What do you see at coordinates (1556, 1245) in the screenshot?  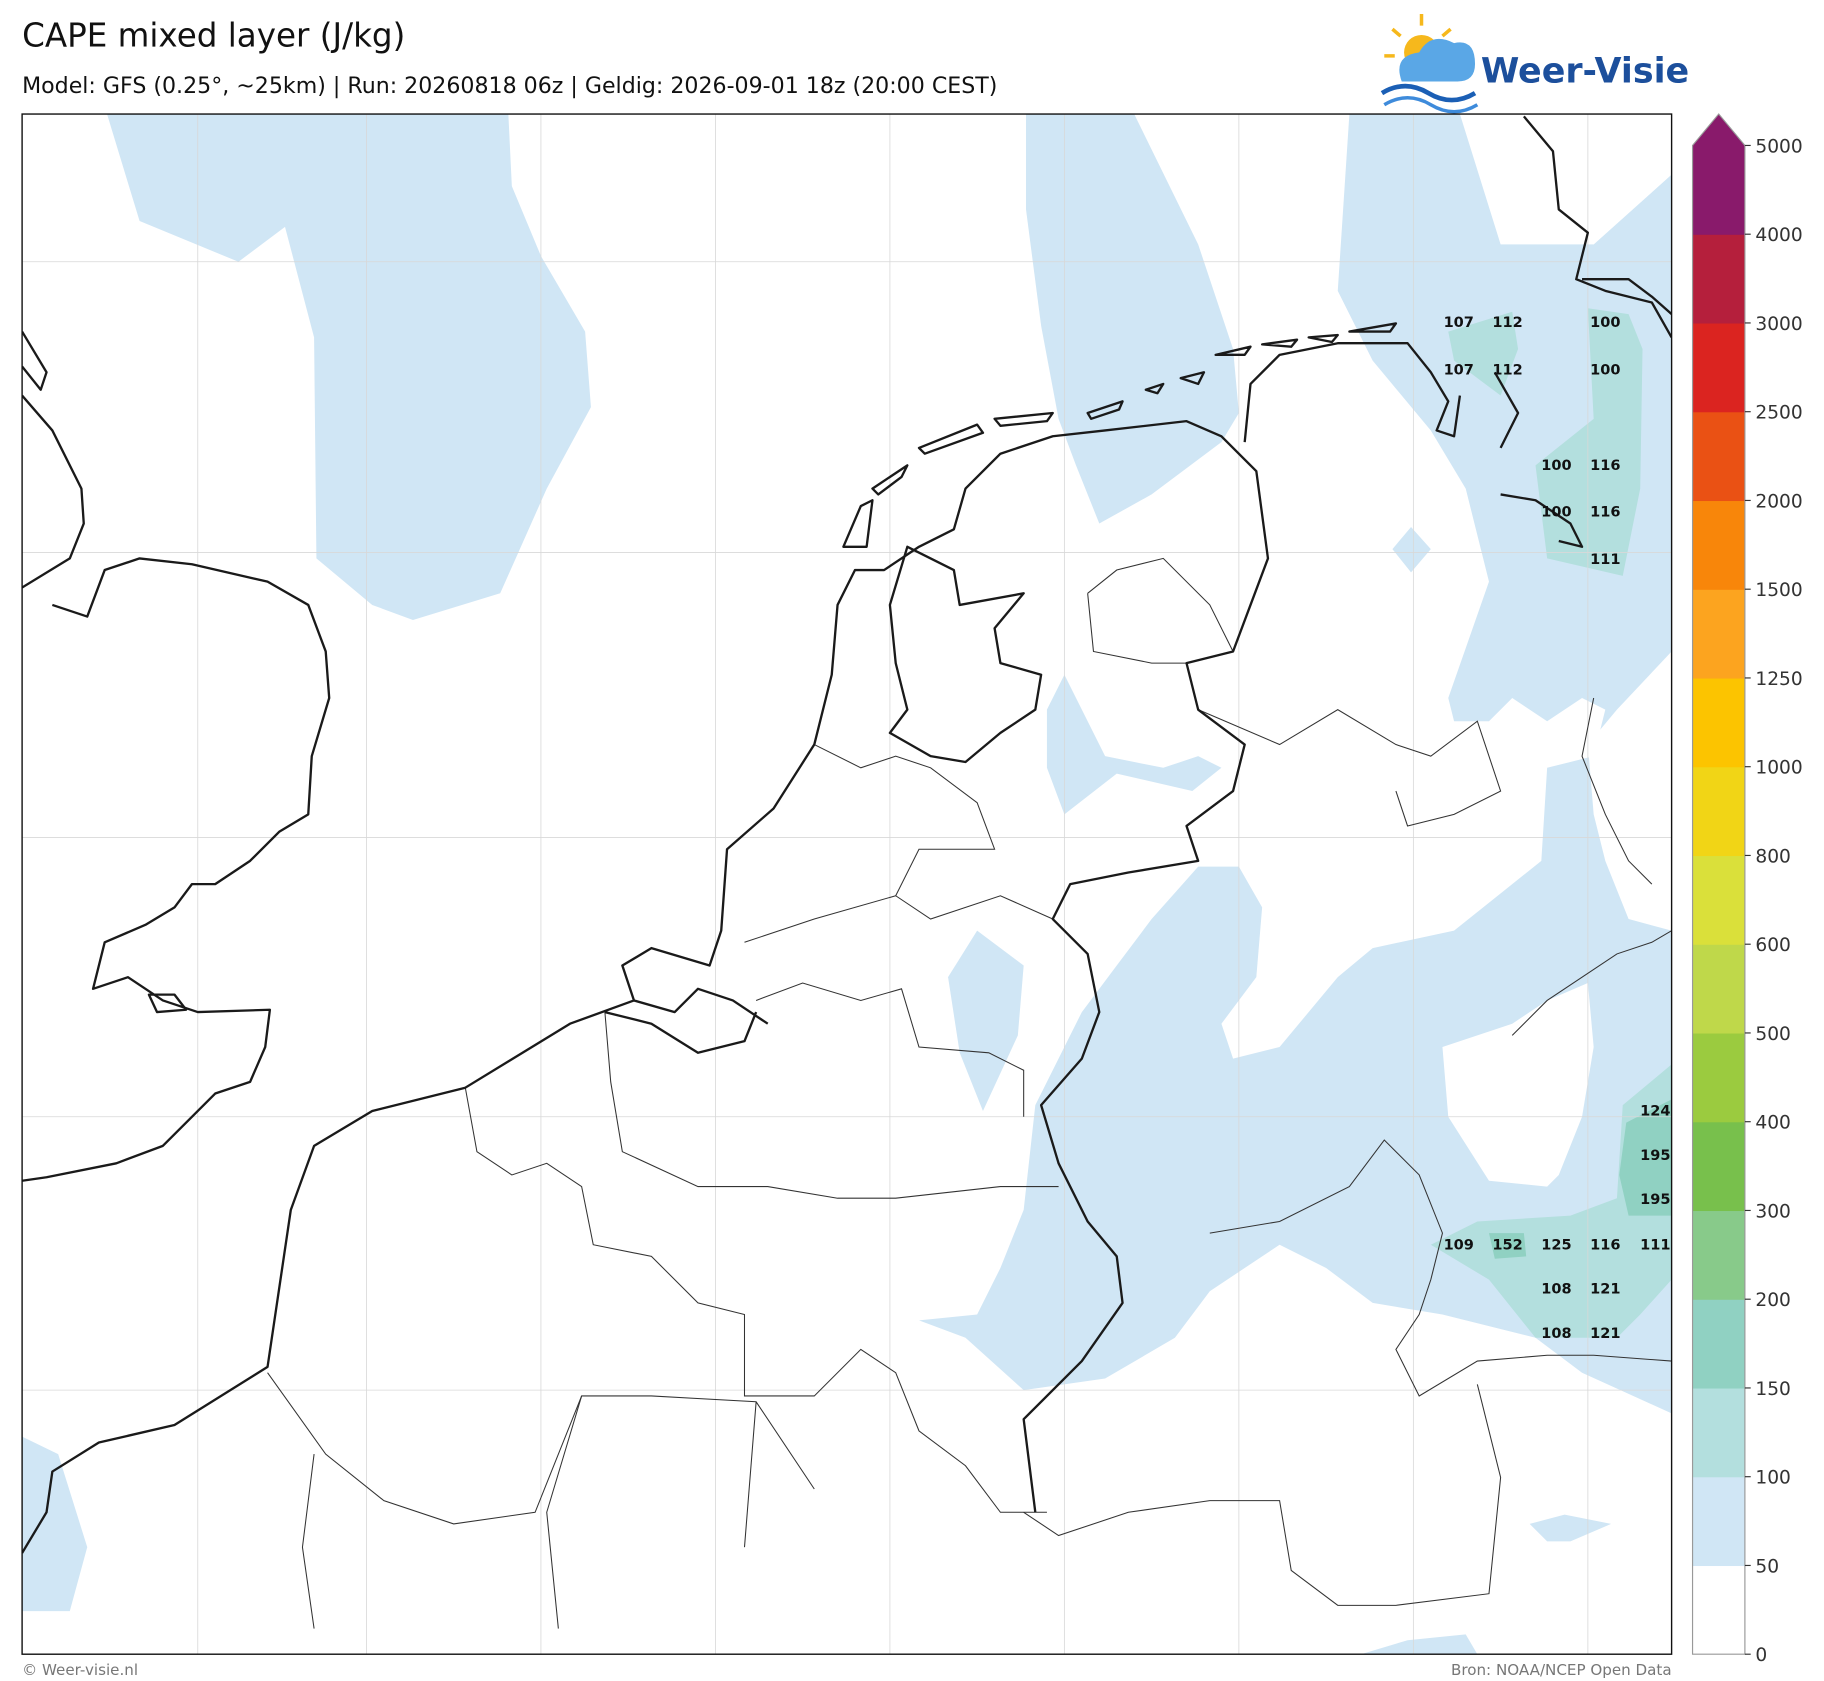 I see `value-label: 125` at bounding box center [1556, 1245].